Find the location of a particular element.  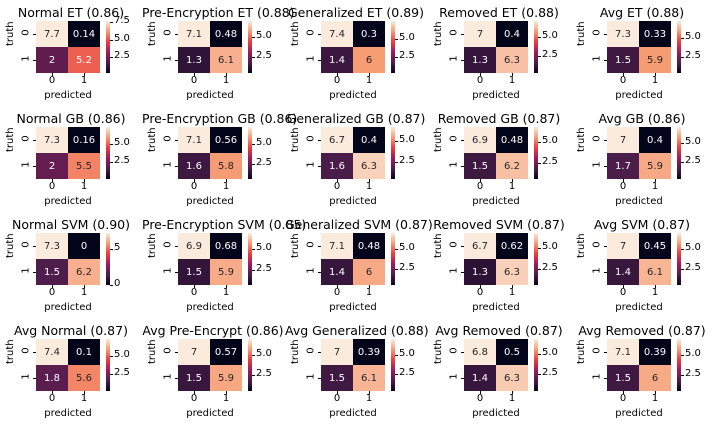

heatmap: 7.1 0.48 1.4 6 is located at coordinates (353, 259).